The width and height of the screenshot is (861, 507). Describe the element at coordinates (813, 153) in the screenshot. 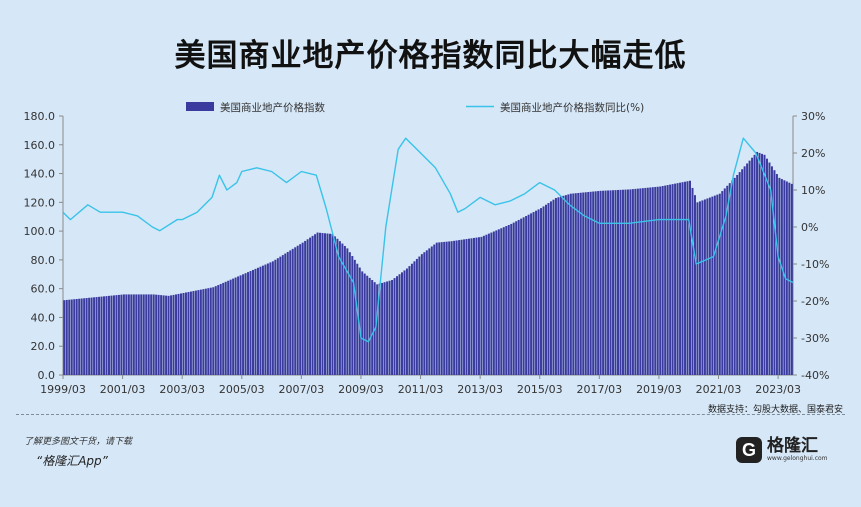

I see `right-tick-label: 20%` at that location.